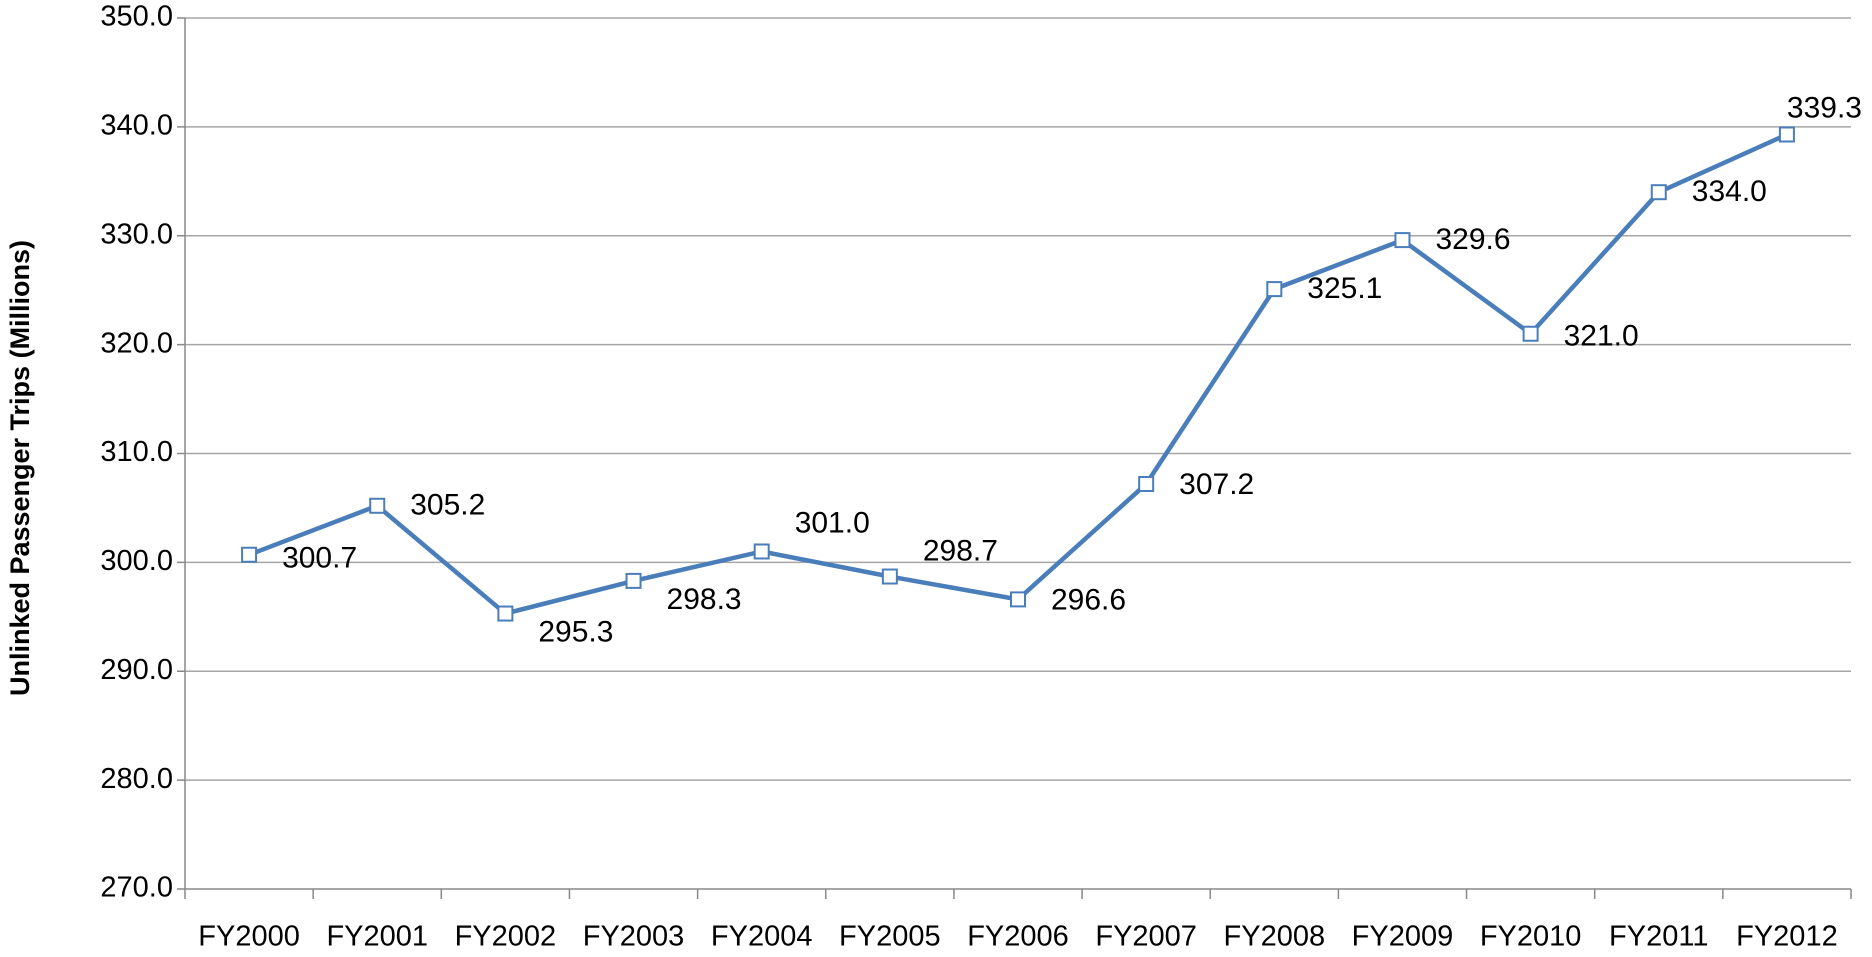 The height and width of the screenshot is (957, 1872). I want to click on x-tick-label: FY2004, so click(762, 937).